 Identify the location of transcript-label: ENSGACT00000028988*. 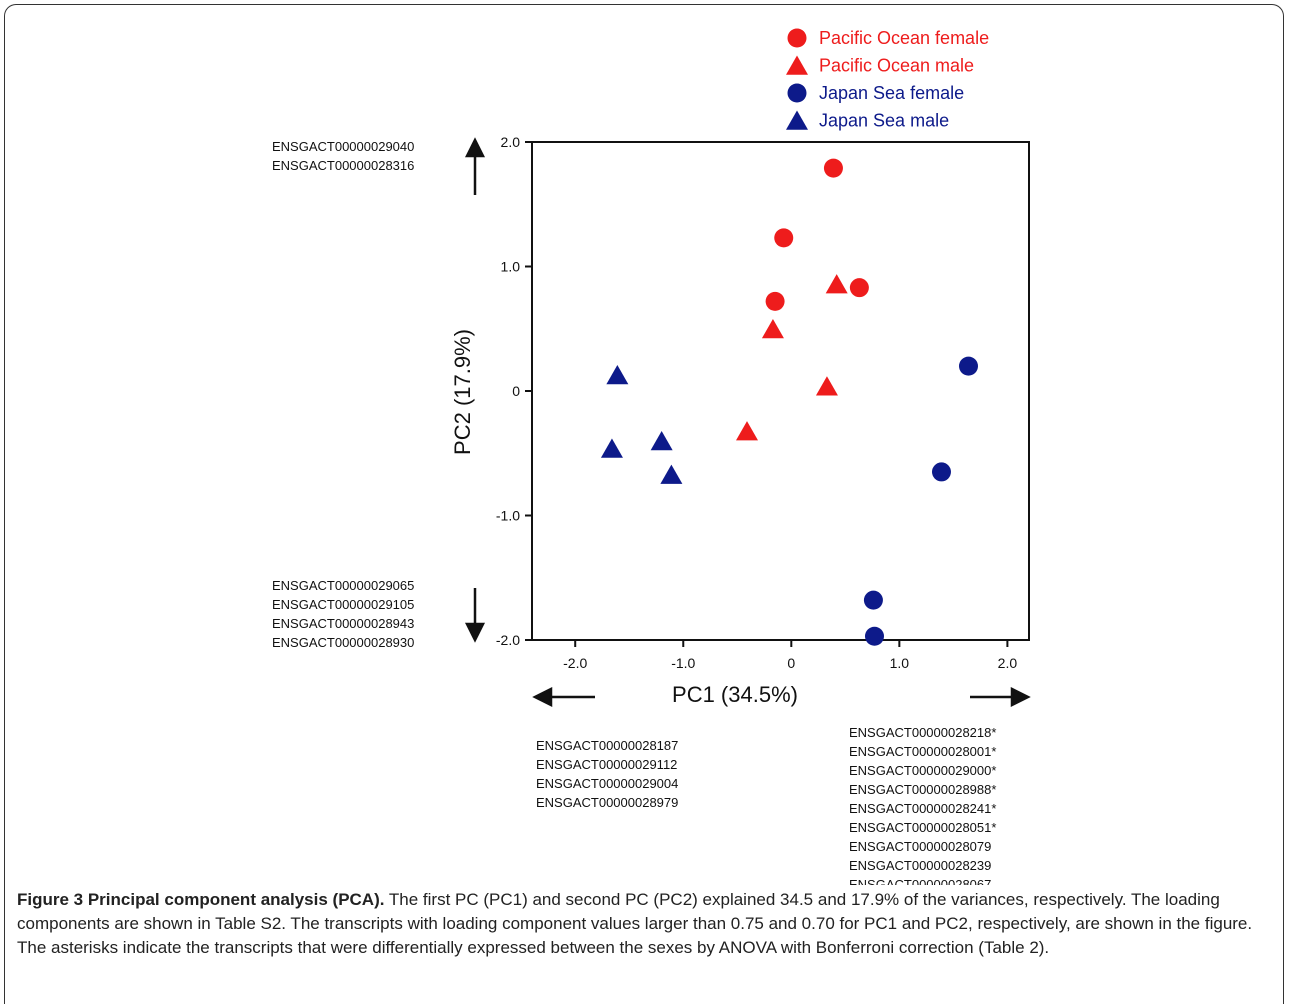
(922, 789).